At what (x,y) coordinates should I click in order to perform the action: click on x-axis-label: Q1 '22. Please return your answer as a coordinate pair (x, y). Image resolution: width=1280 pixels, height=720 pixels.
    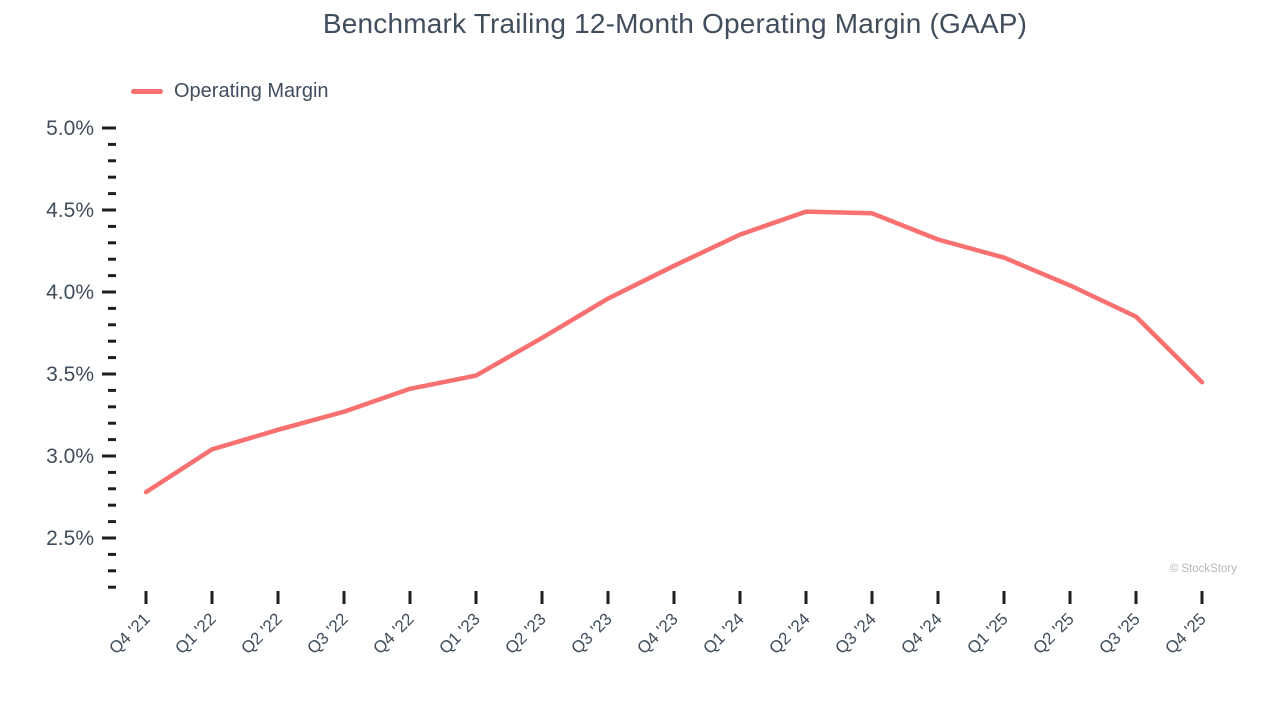
    Looking at the image, I should click on (195, 633).